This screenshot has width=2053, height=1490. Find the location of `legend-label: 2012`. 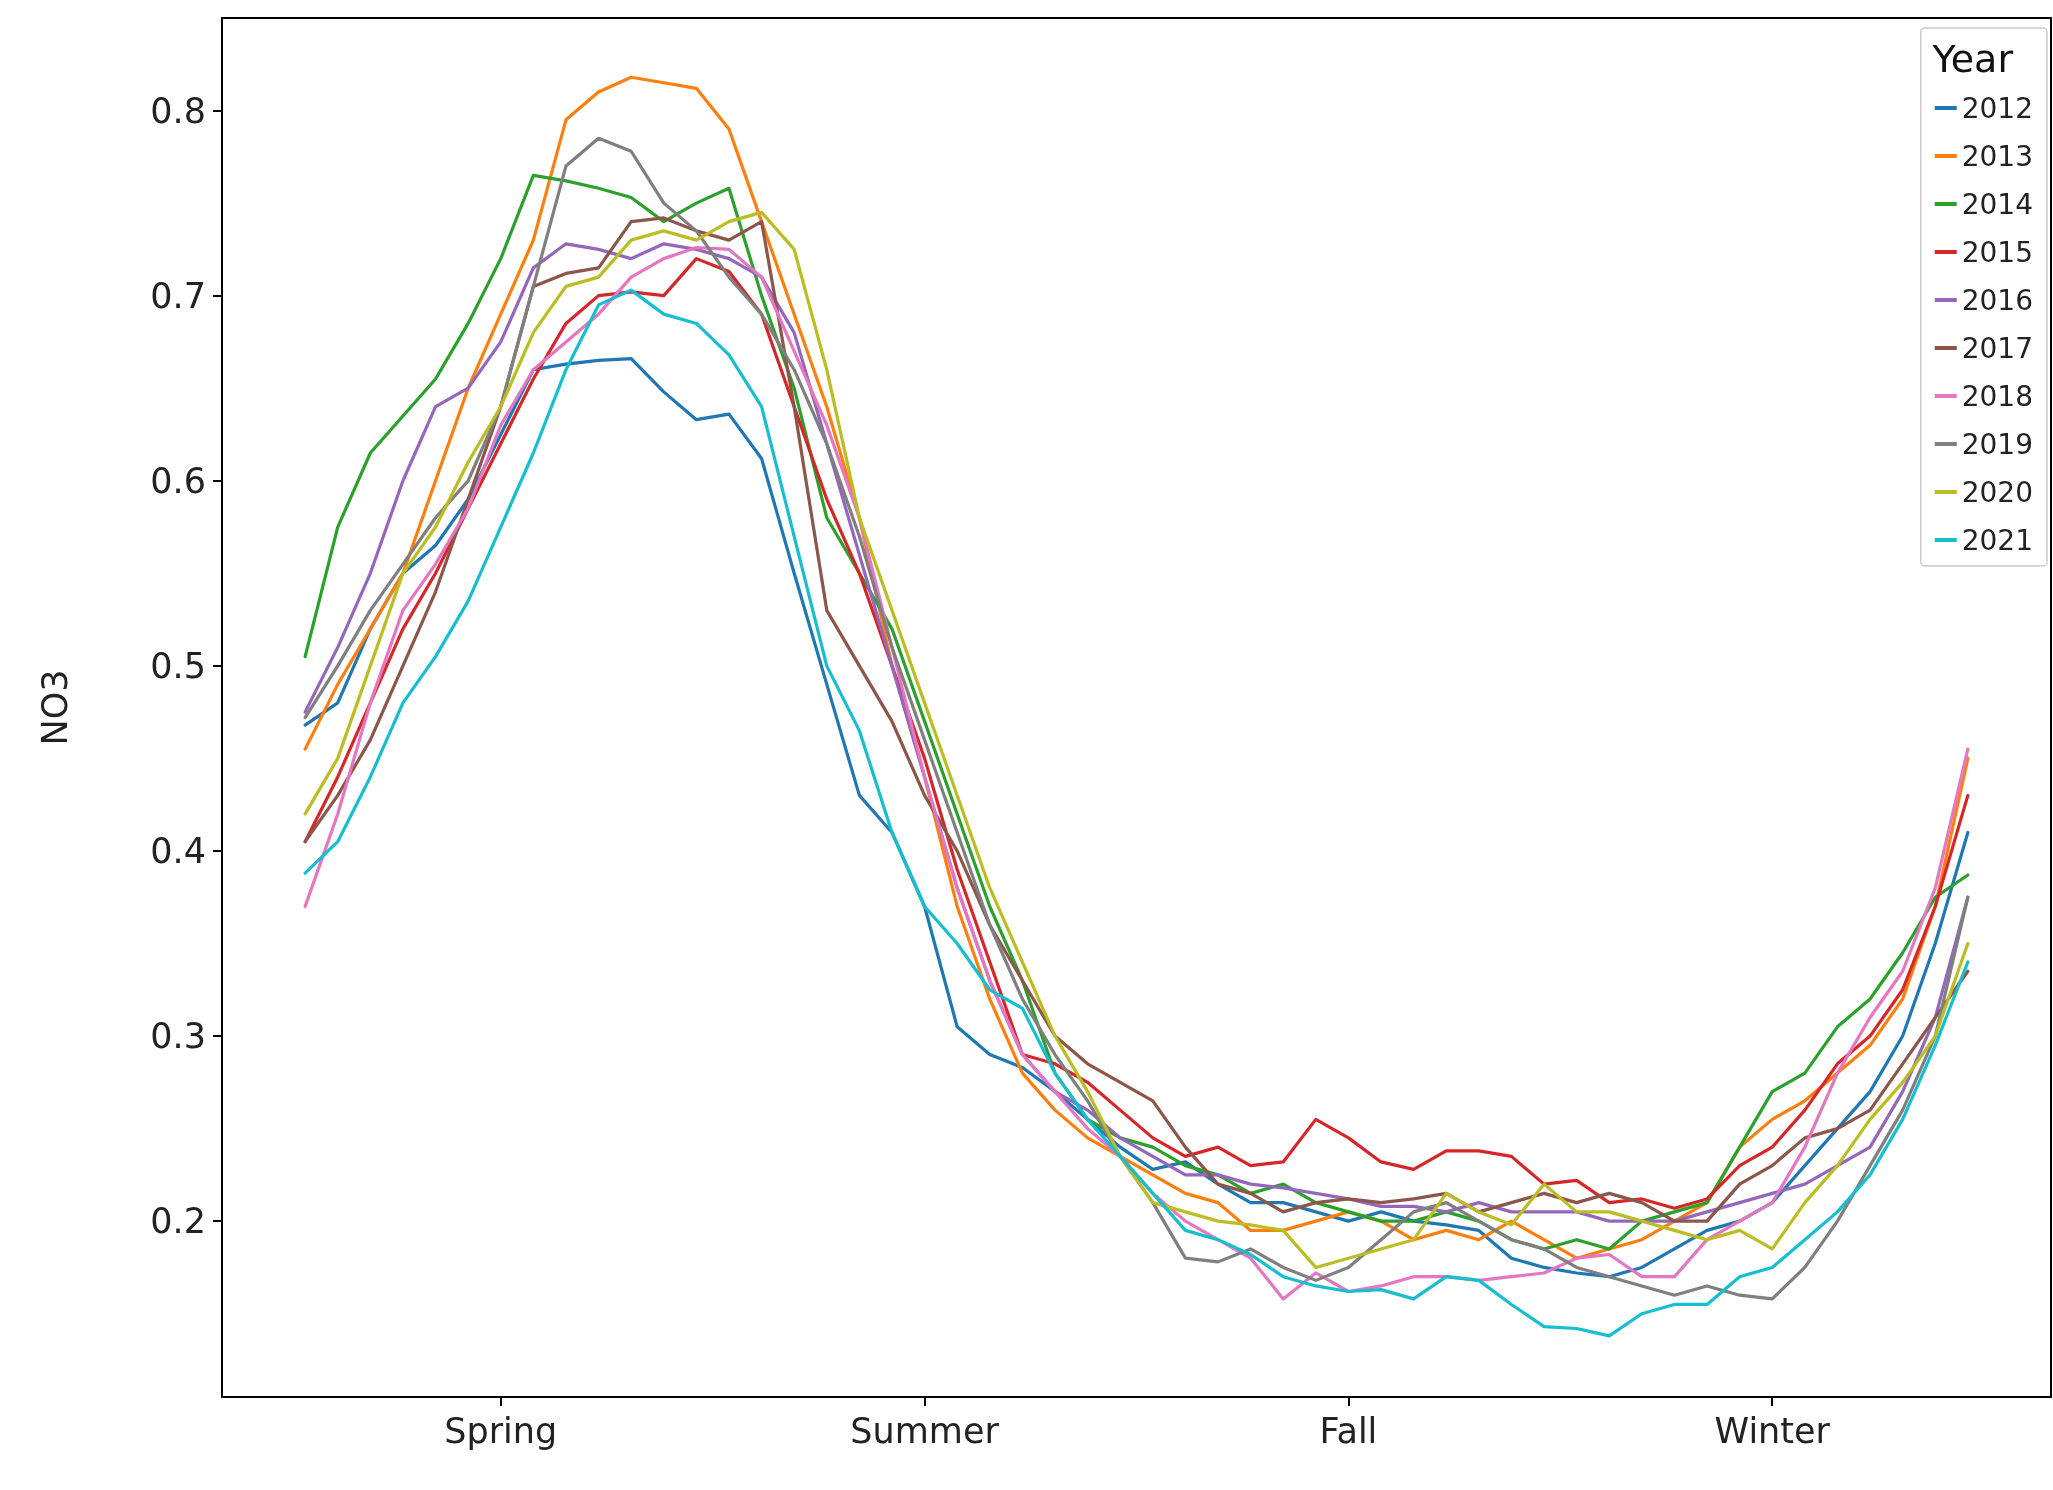

legend-label: 2012 is located at coordinates (1997, 108).